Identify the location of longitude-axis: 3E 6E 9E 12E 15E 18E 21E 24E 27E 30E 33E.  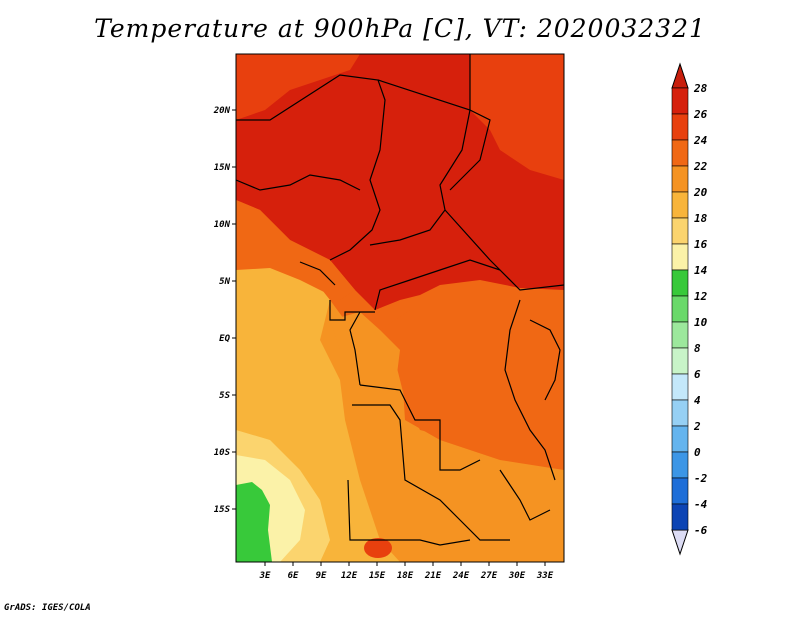
(406, 576).